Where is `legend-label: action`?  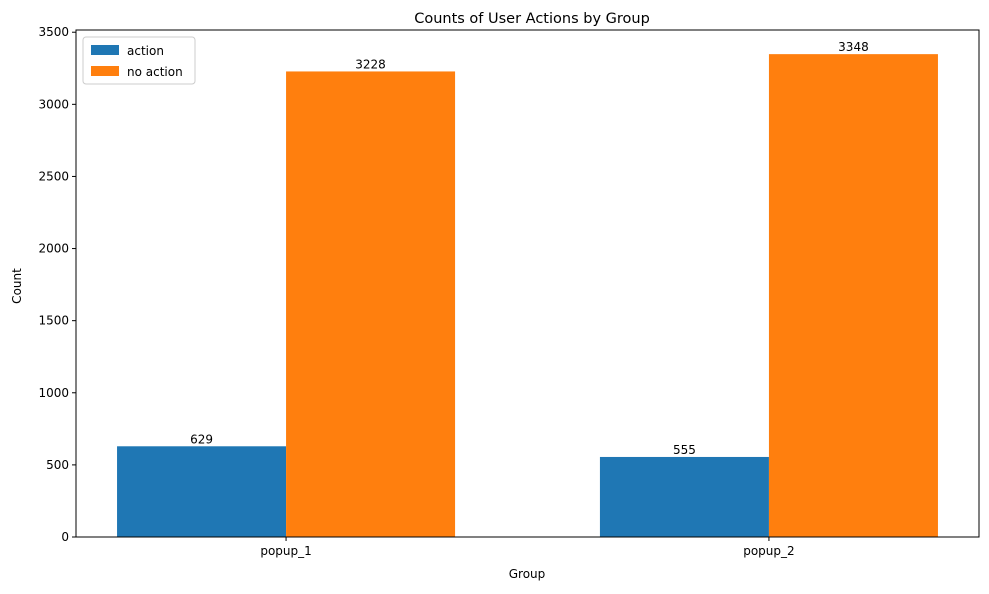 legend-label: action is located at coordinates (145, 51).